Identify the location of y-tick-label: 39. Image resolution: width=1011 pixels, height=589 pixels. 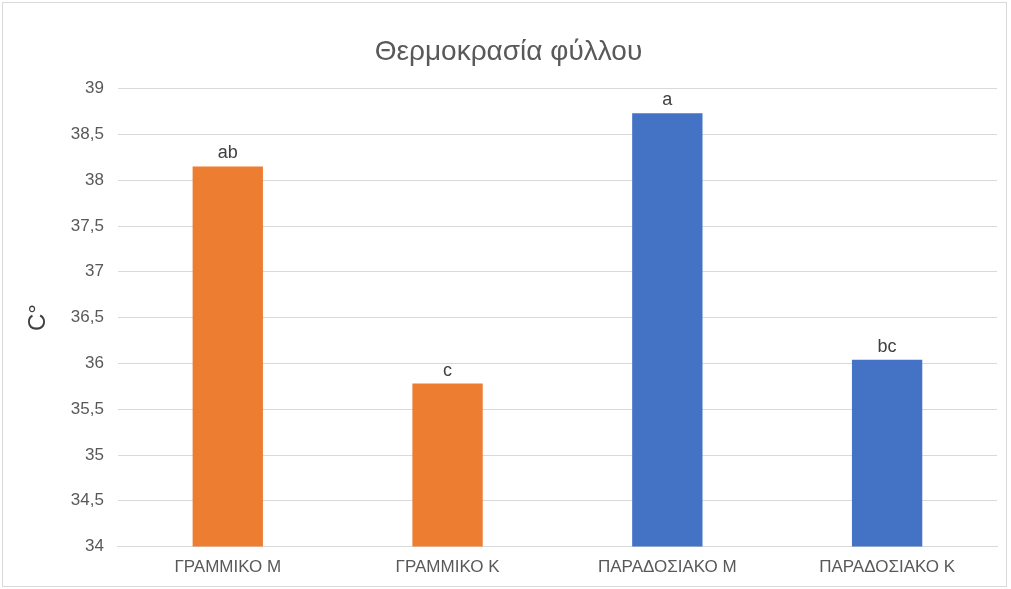
(94, 88).